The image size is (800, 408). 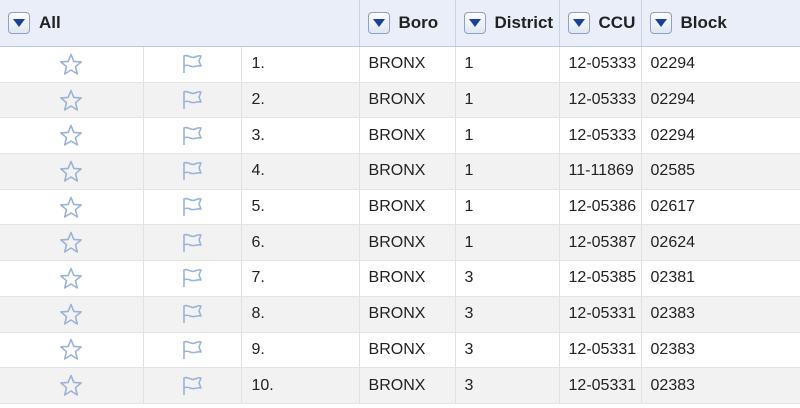 I want to click on table-row: 5. BRONX 1 12-05386 02617 0020 City, so click(x=400, y=207).